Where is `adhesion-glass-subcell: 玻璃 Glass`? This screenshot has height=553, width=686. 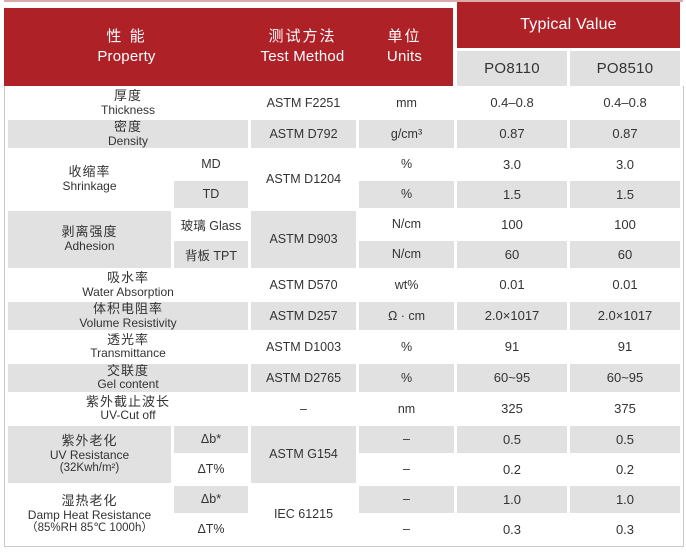
adhesion-glass-subcell: 玻璃 Glass is located at coordinates (211, 225).